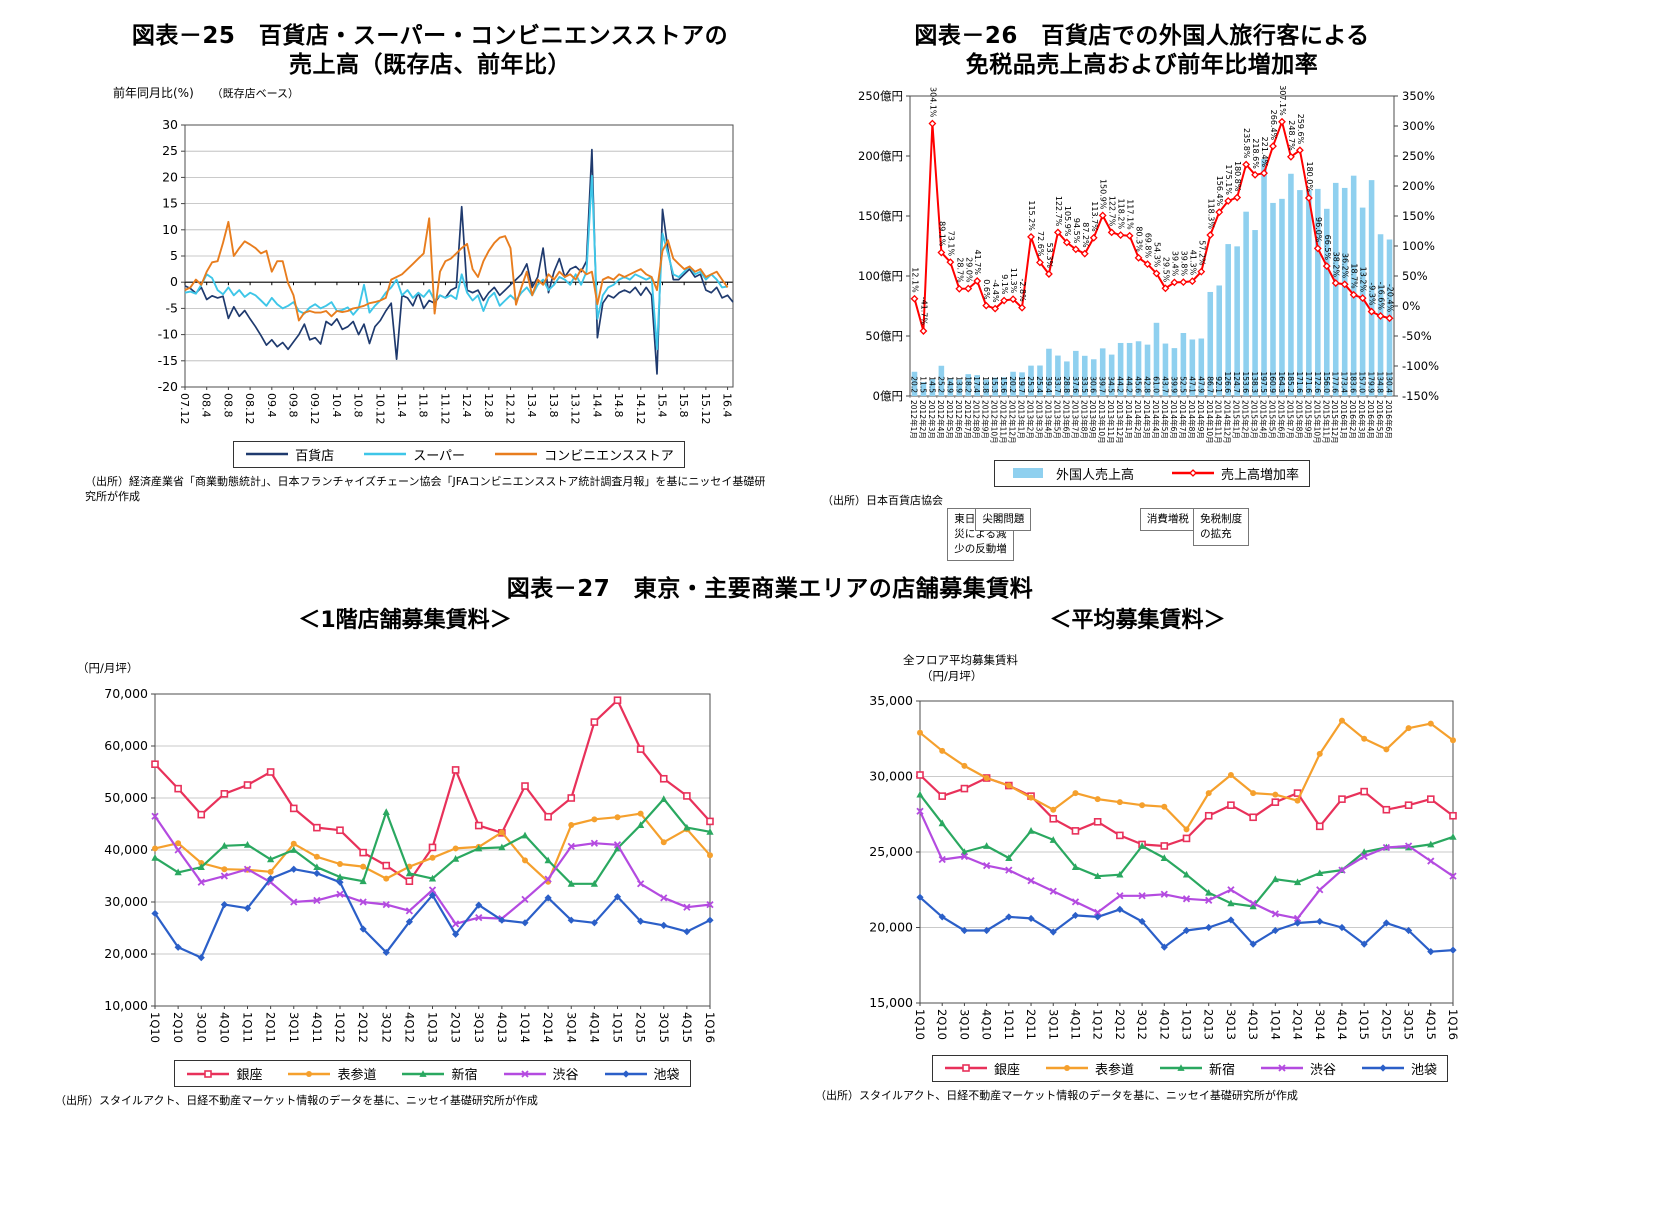 This screenshot has width=1671, height=1213. Describe the element at coordinates (640, 409) in the screenshot. I see `svg-text: 14.12` at that location.